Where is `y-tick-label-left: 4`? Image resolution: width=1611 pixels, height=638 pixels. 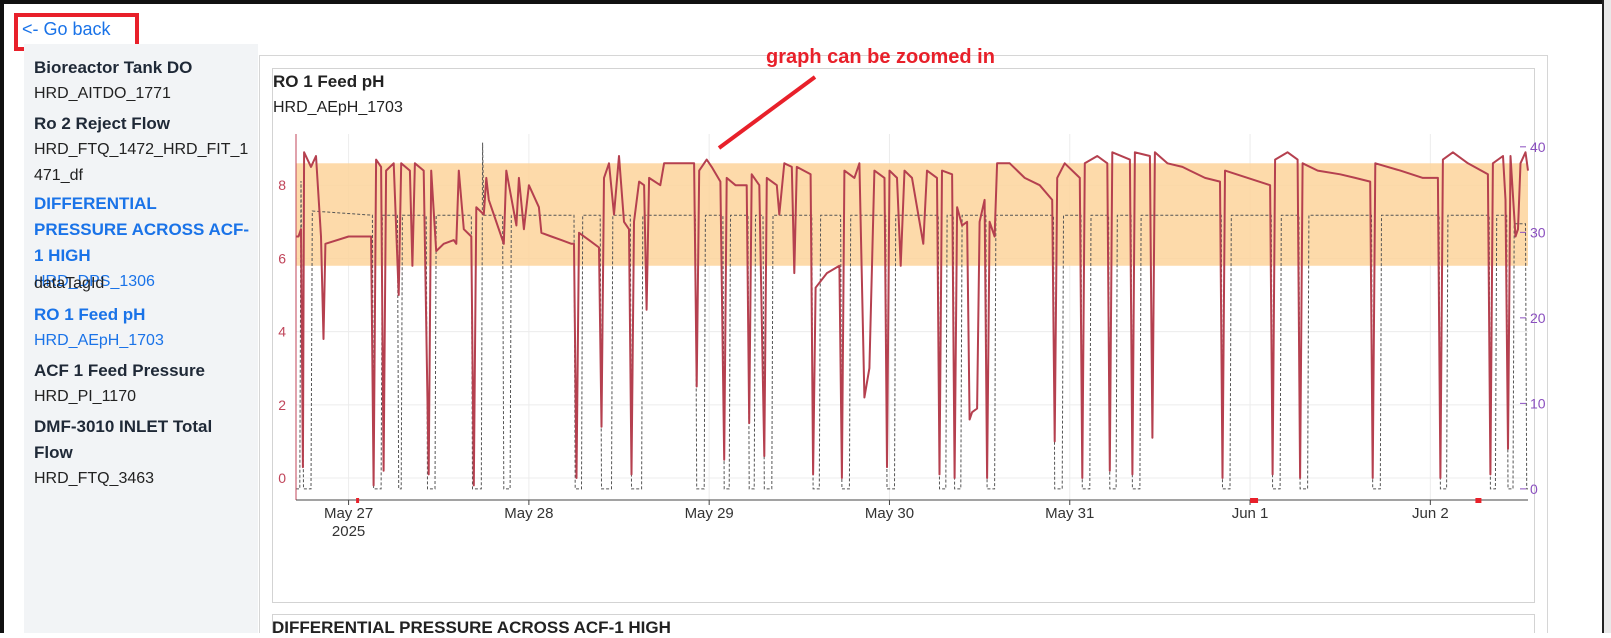
y-tick-label-left: 4 is located at coordinates (282, 332).